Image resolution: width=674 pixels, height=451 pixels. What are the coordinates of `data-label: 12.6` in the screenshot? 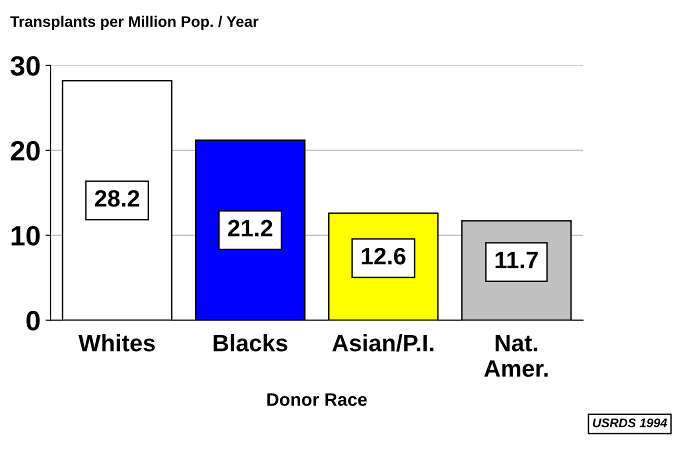 It's located at (384, 256).